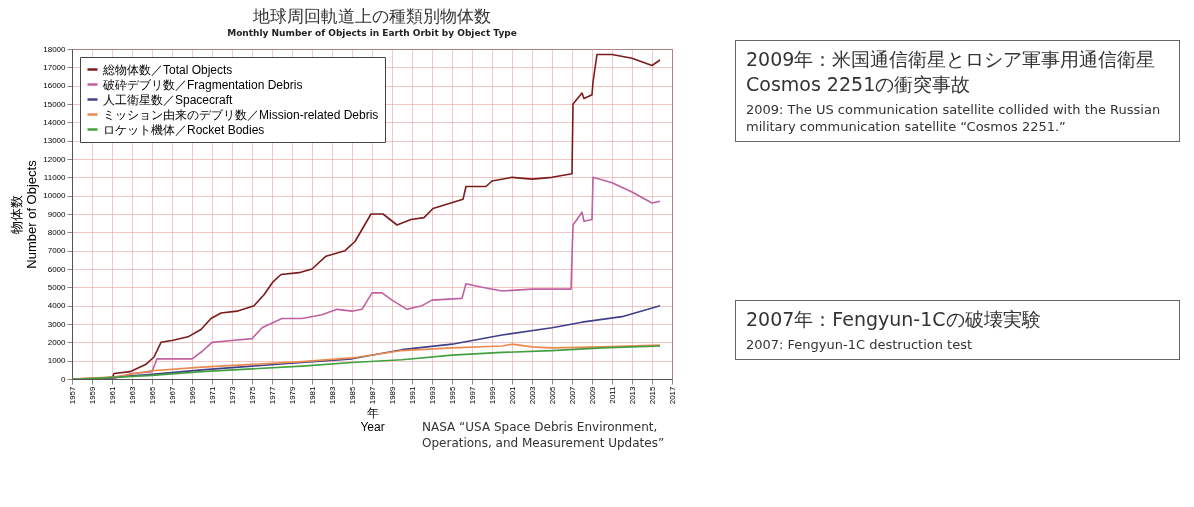  I want to click on x-tick-label: 1971, so click(212, 395).